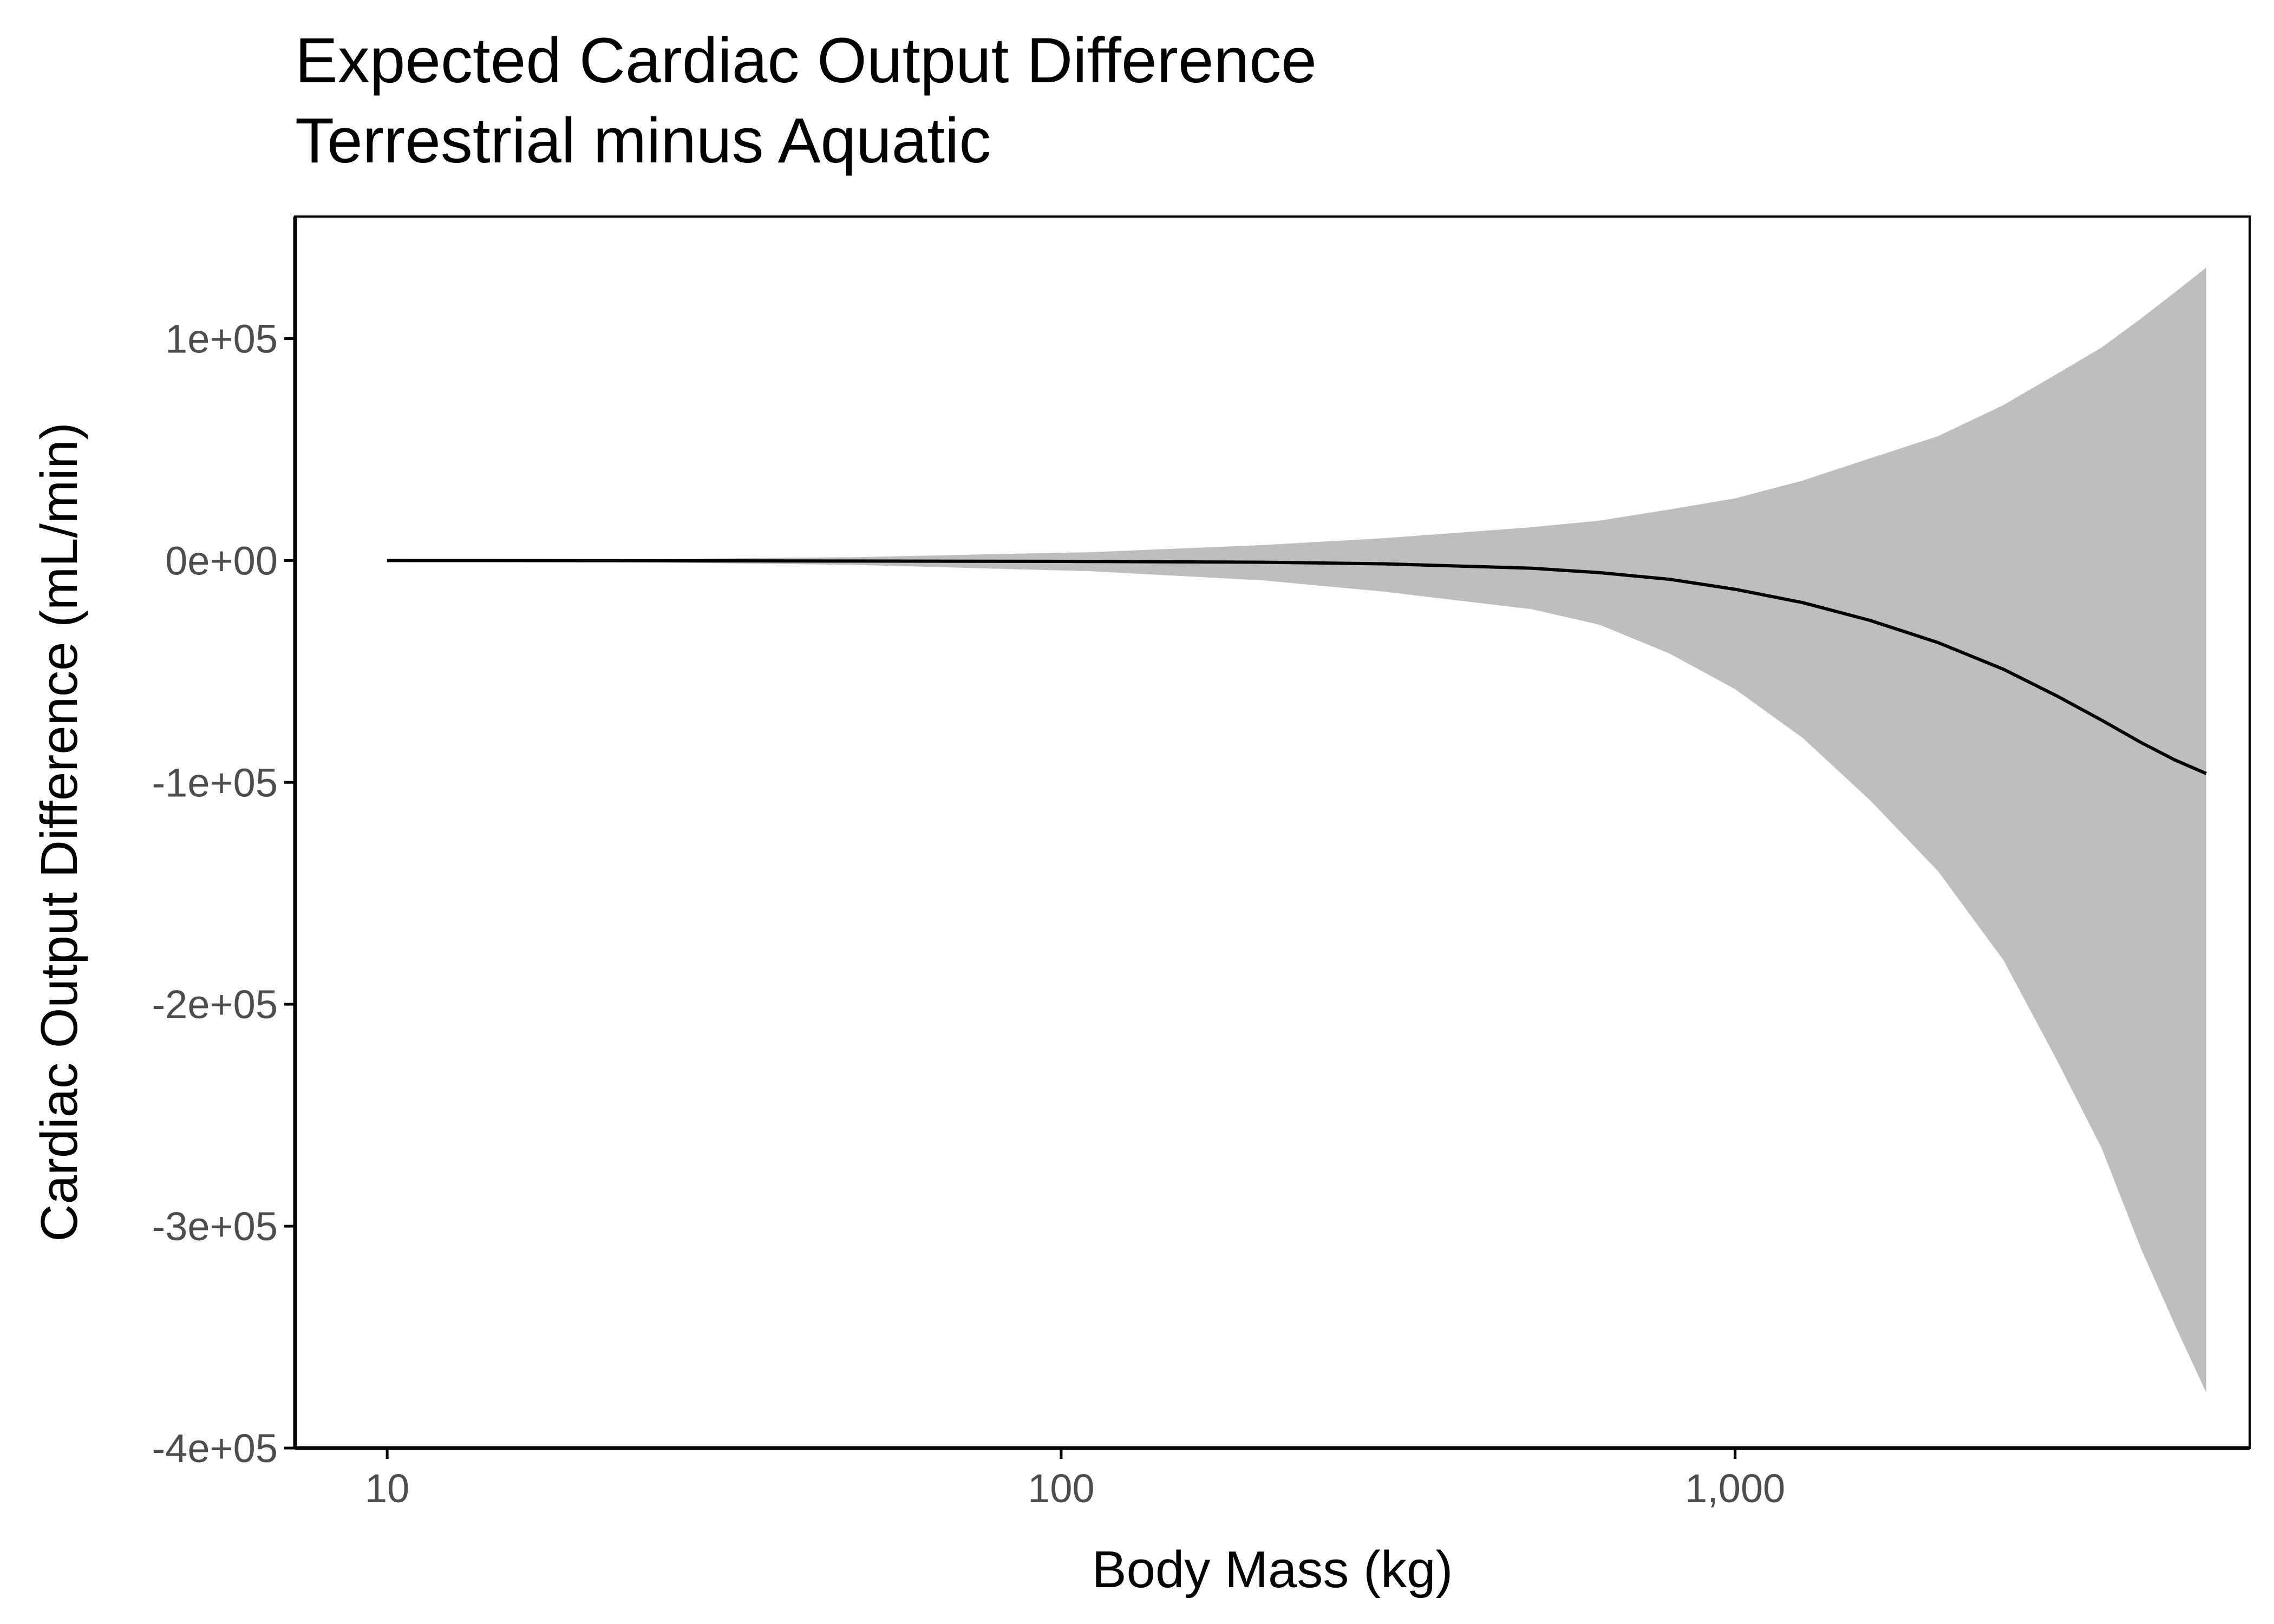  Describe the element at coordinates (222, 560) in the screenshot. I see `y-tick-label: 0e+00` at that location.